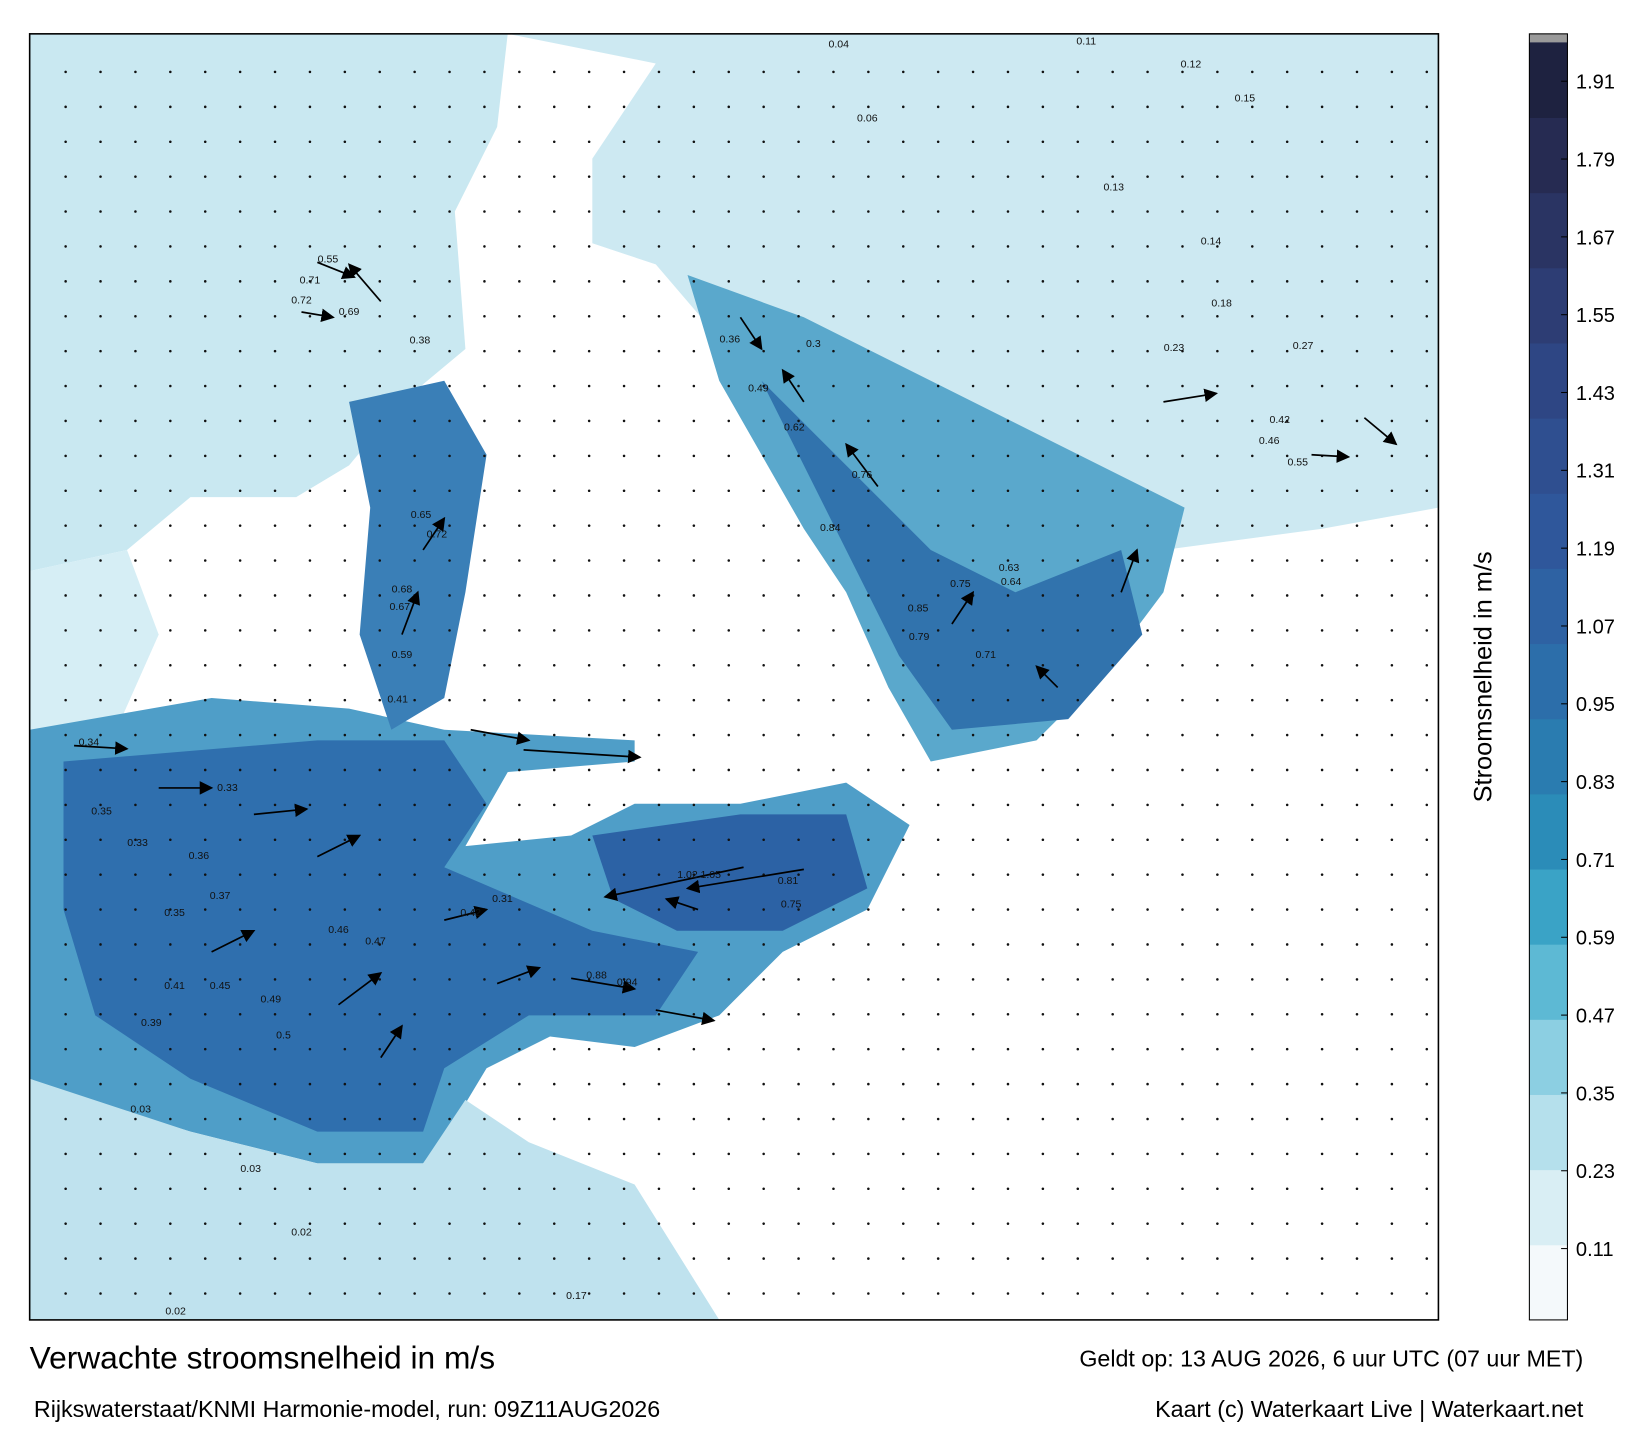 The image size is (1650, 1450). Describe the element at coordinates (1174, 348) in the screenshot. I see `speed-label: 0.23` at that location.